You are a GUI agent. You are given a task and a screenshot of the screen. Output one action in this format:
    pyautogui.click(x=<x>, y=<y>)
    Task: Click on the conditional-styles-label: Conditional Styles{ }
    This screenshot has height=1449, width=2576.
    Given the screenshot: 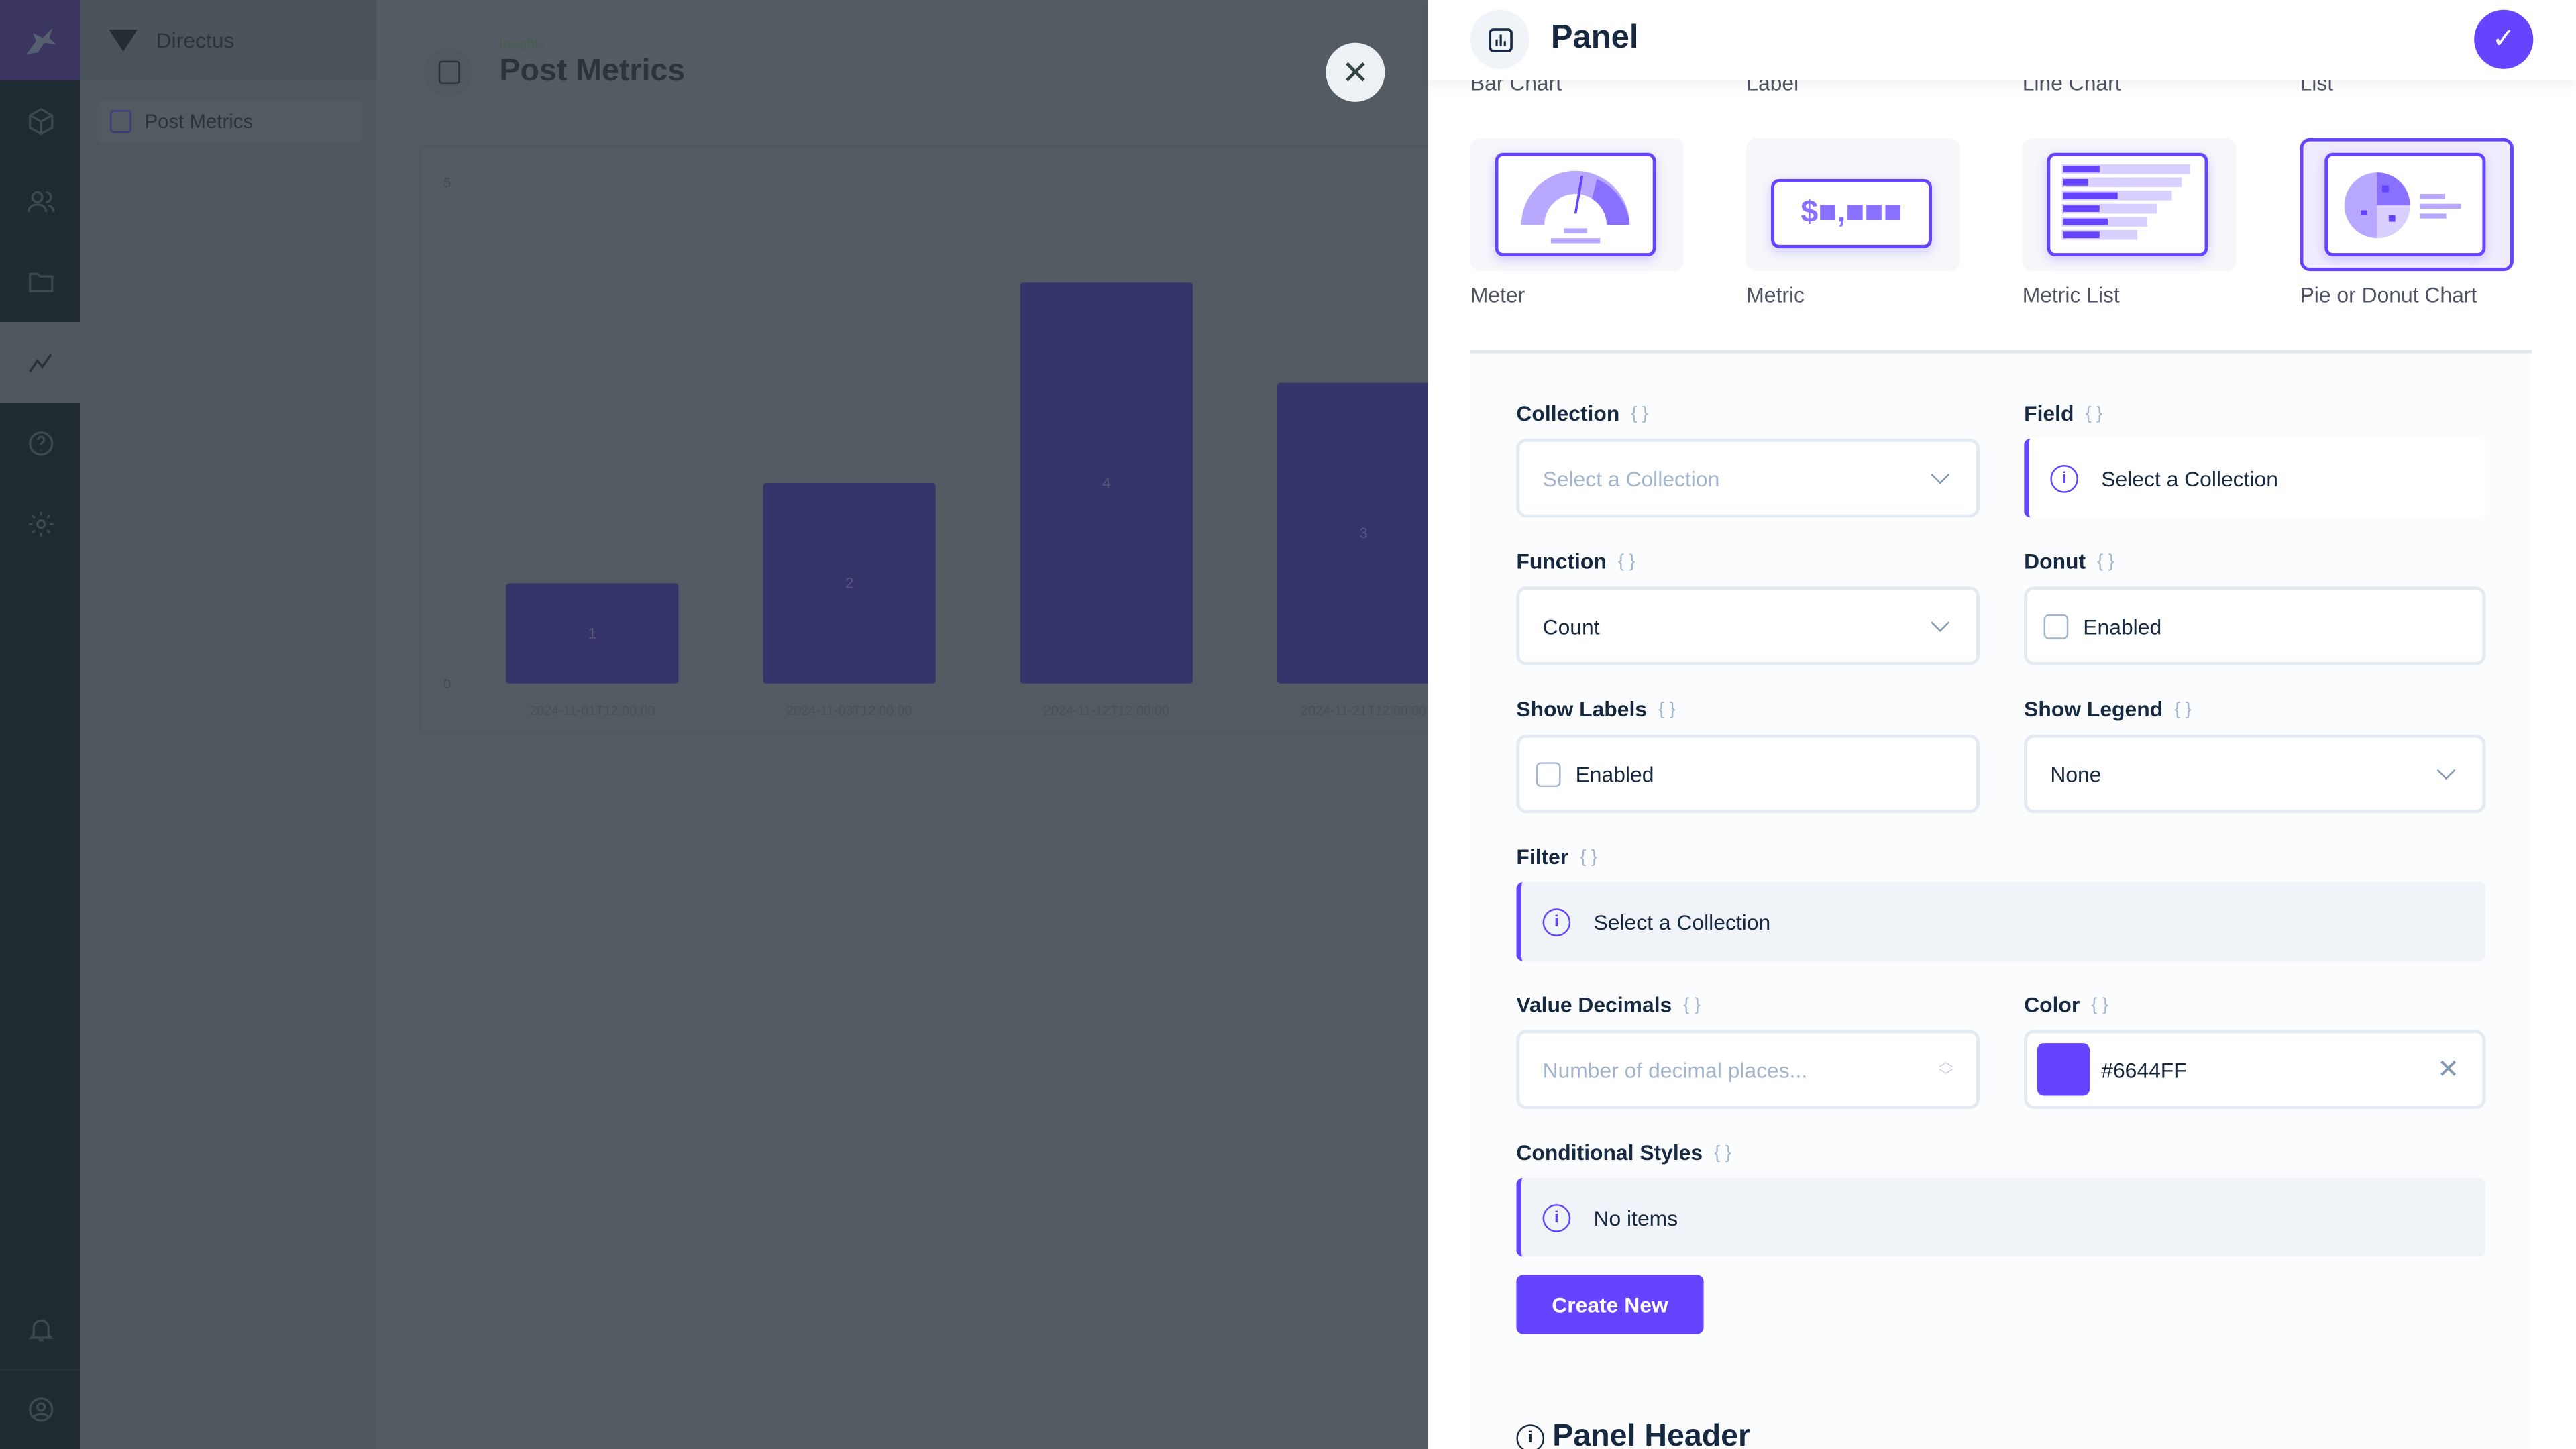 What is the action you would take?
    pyautogui.click(x=1623, y=1152)
    